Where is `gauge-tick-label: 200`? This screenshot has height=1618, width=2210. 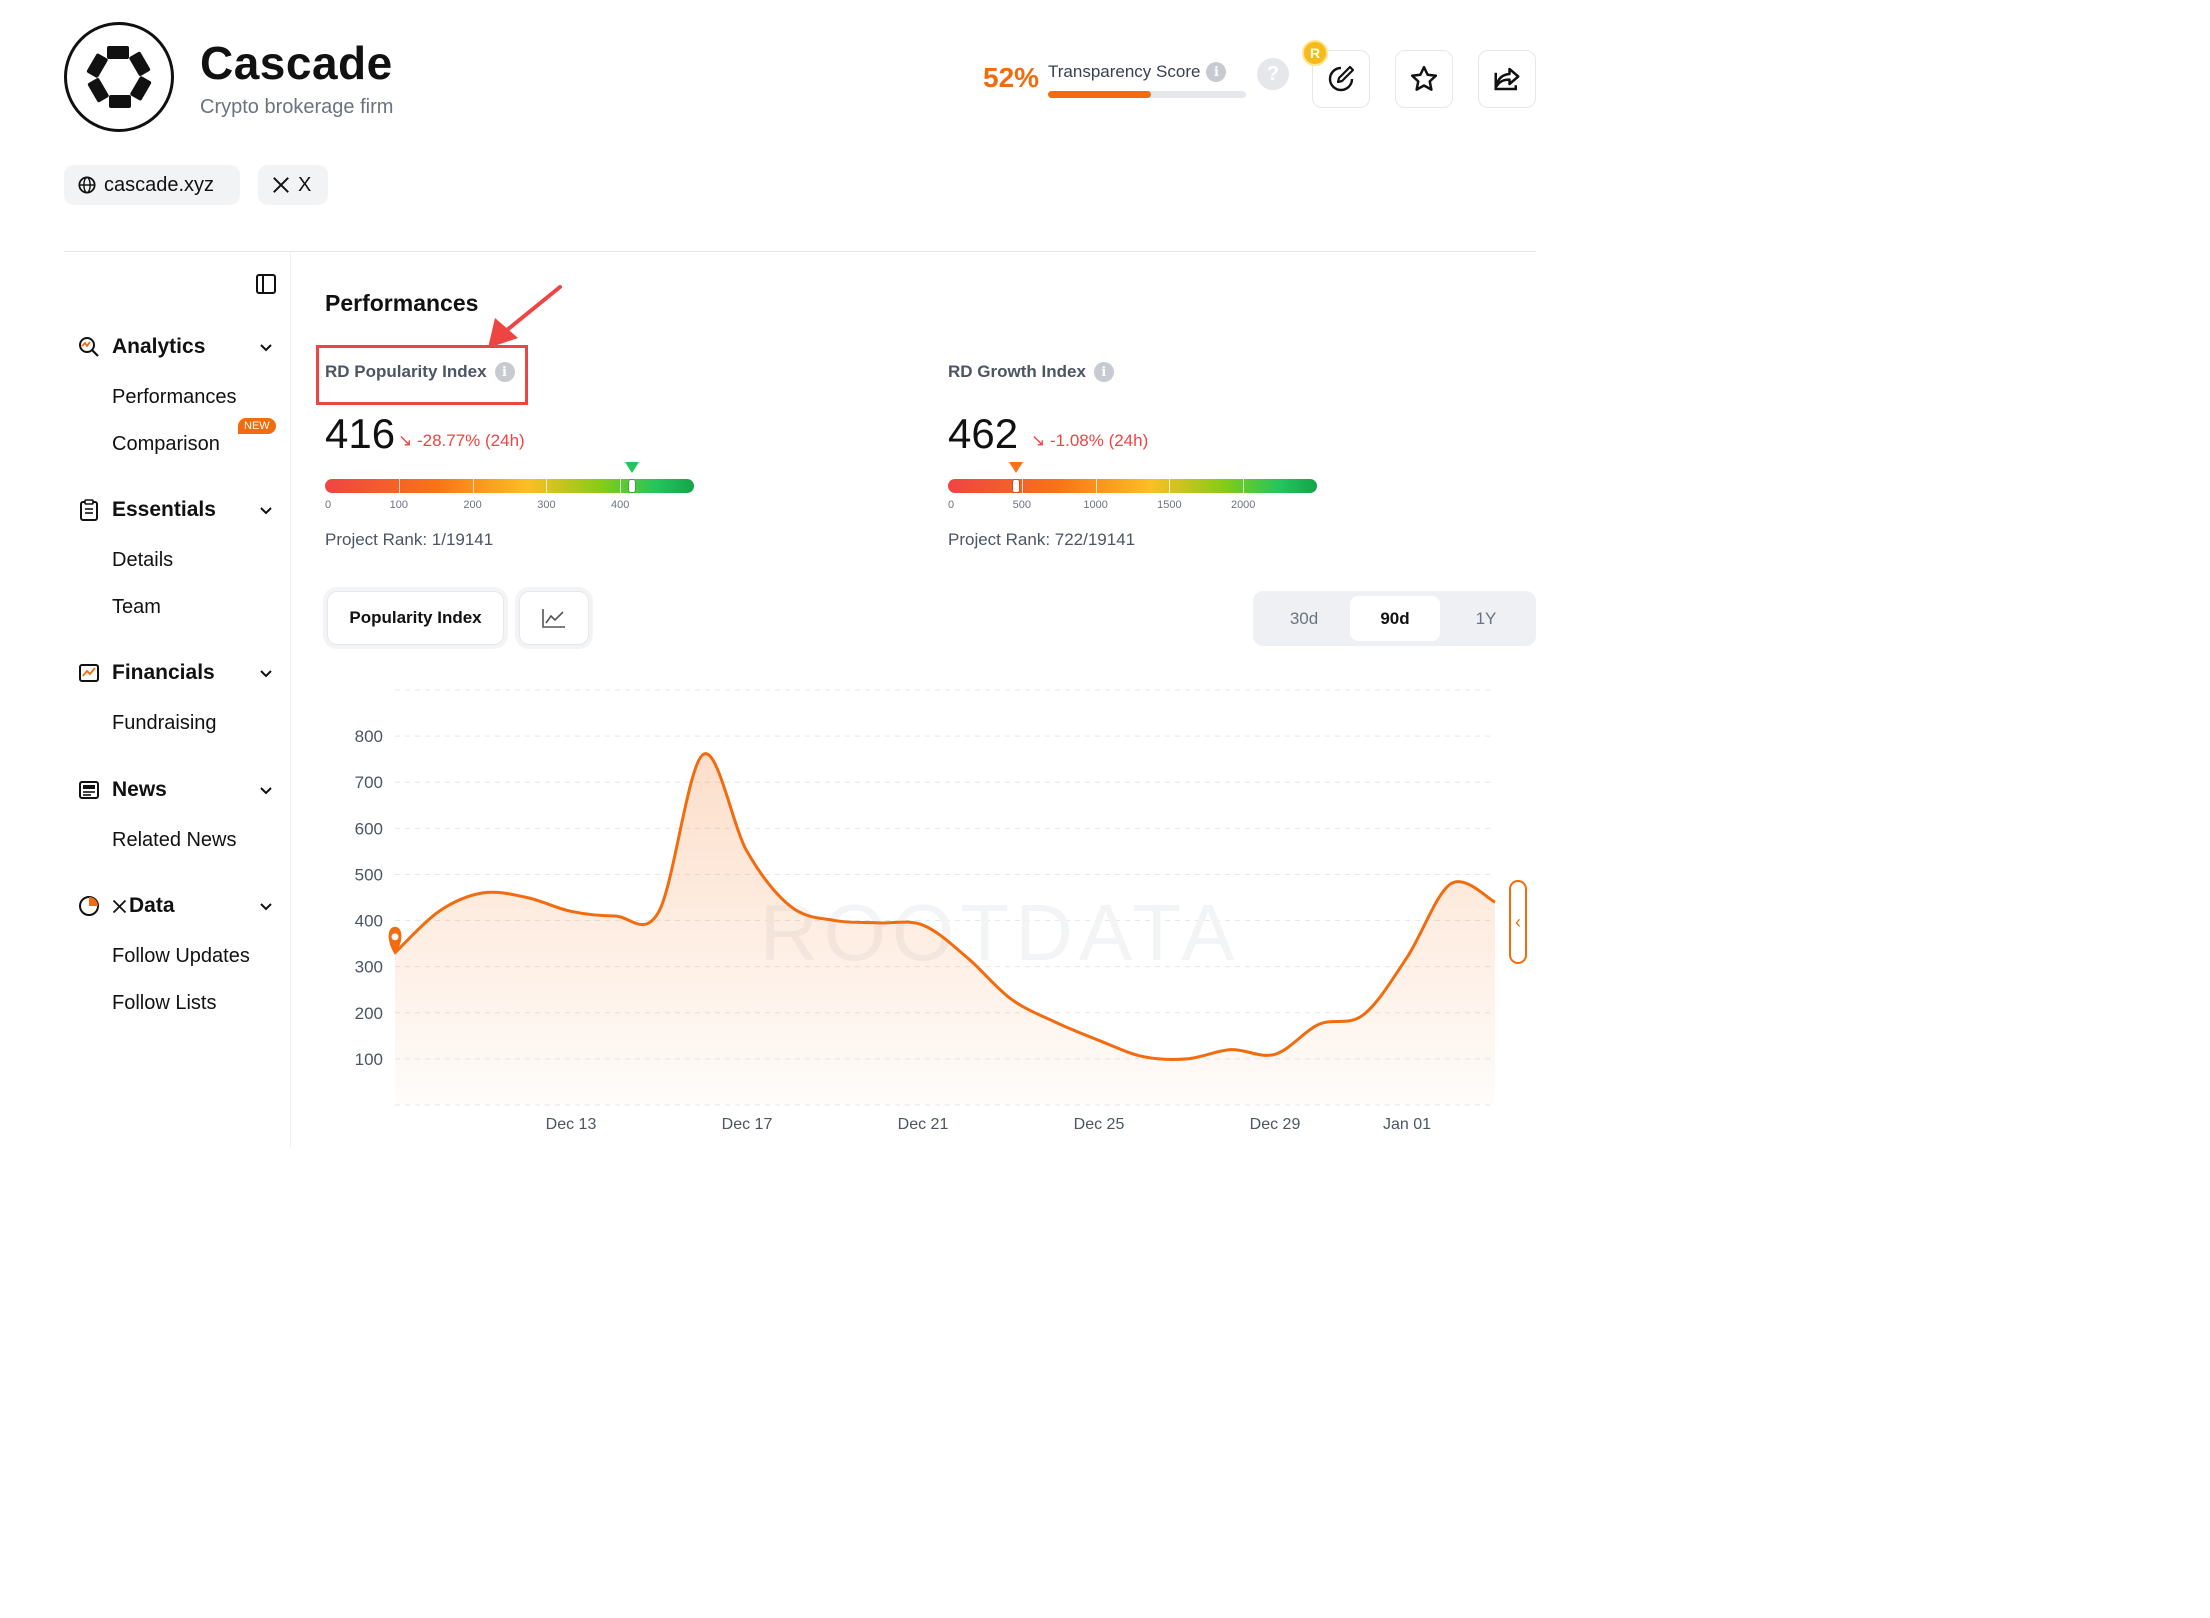
gauge-tick-label: 200 is located at coordinates (472, 505).